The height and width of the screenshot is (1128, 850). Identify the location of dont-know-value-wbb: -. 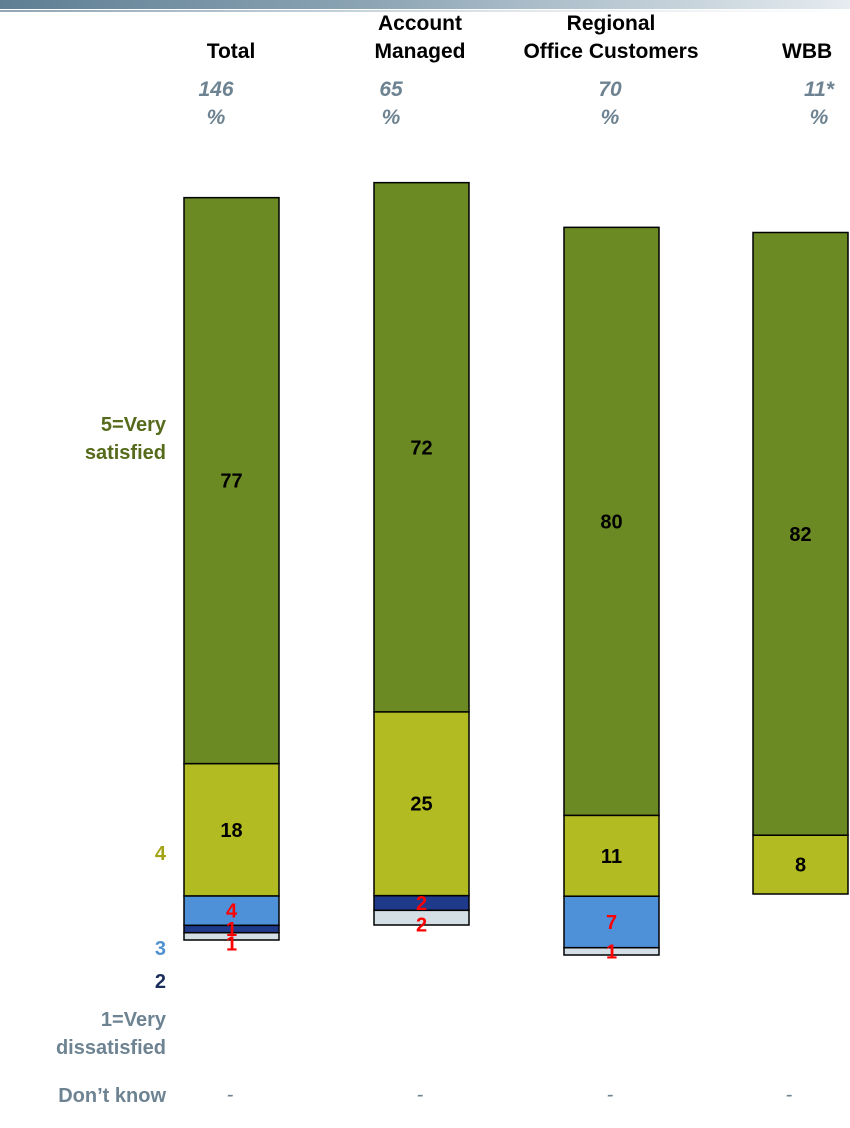
(789, 1095).